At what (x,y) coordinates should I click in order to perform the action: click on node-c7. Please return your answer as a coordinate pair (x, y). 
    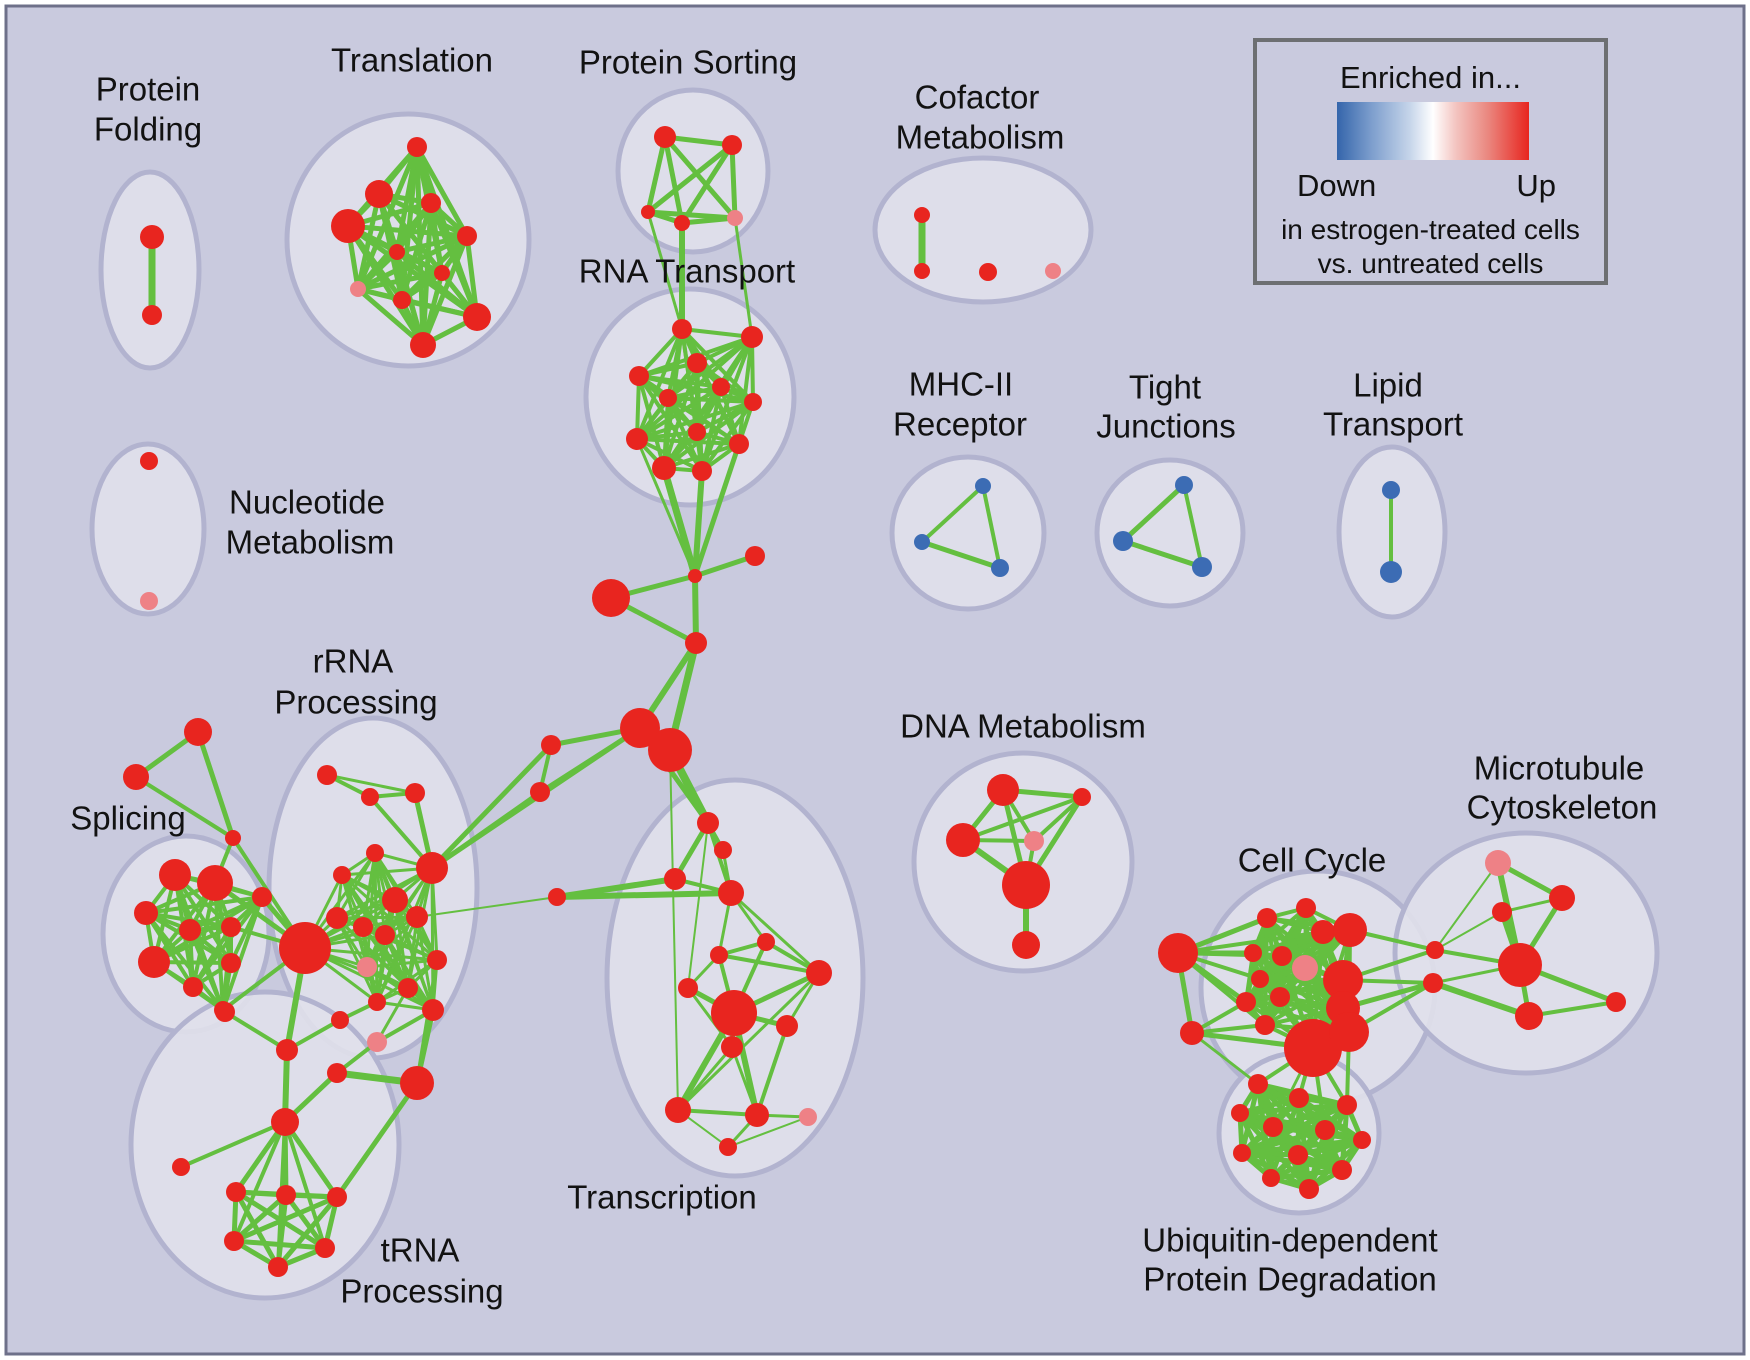
    Looking at the image, I should click on (1253, 953).